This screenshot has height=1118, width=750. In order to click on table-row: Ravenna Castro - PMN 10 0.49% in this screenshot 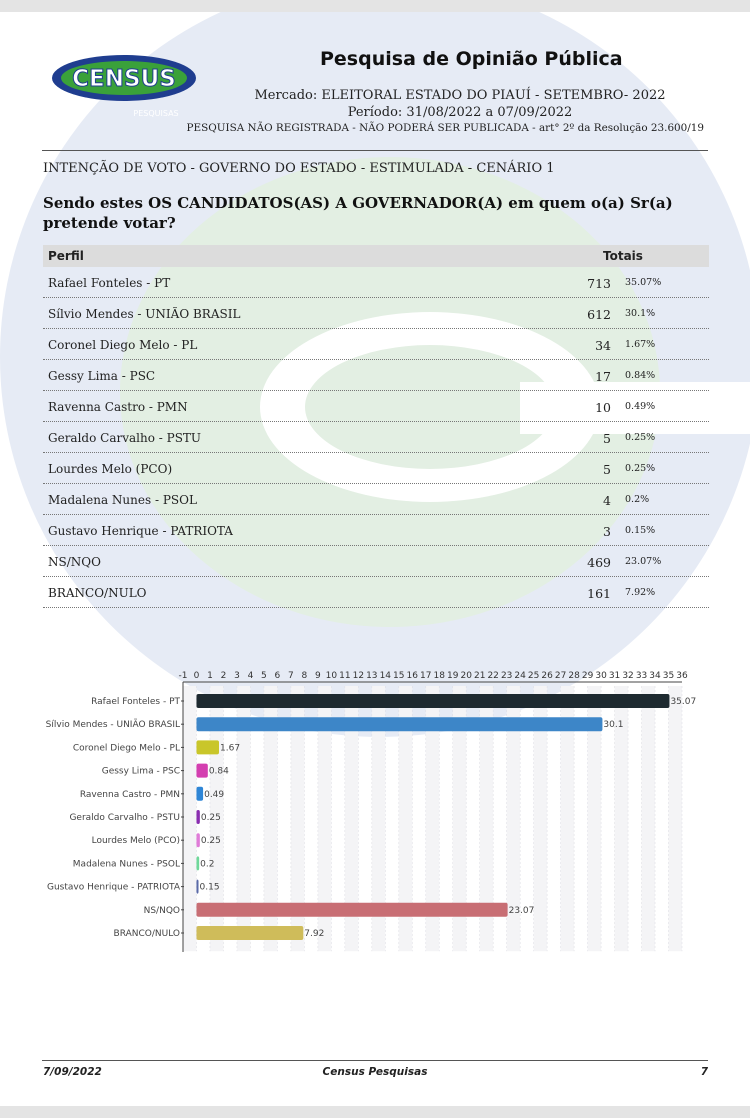, I will do `click(376, 406)`.